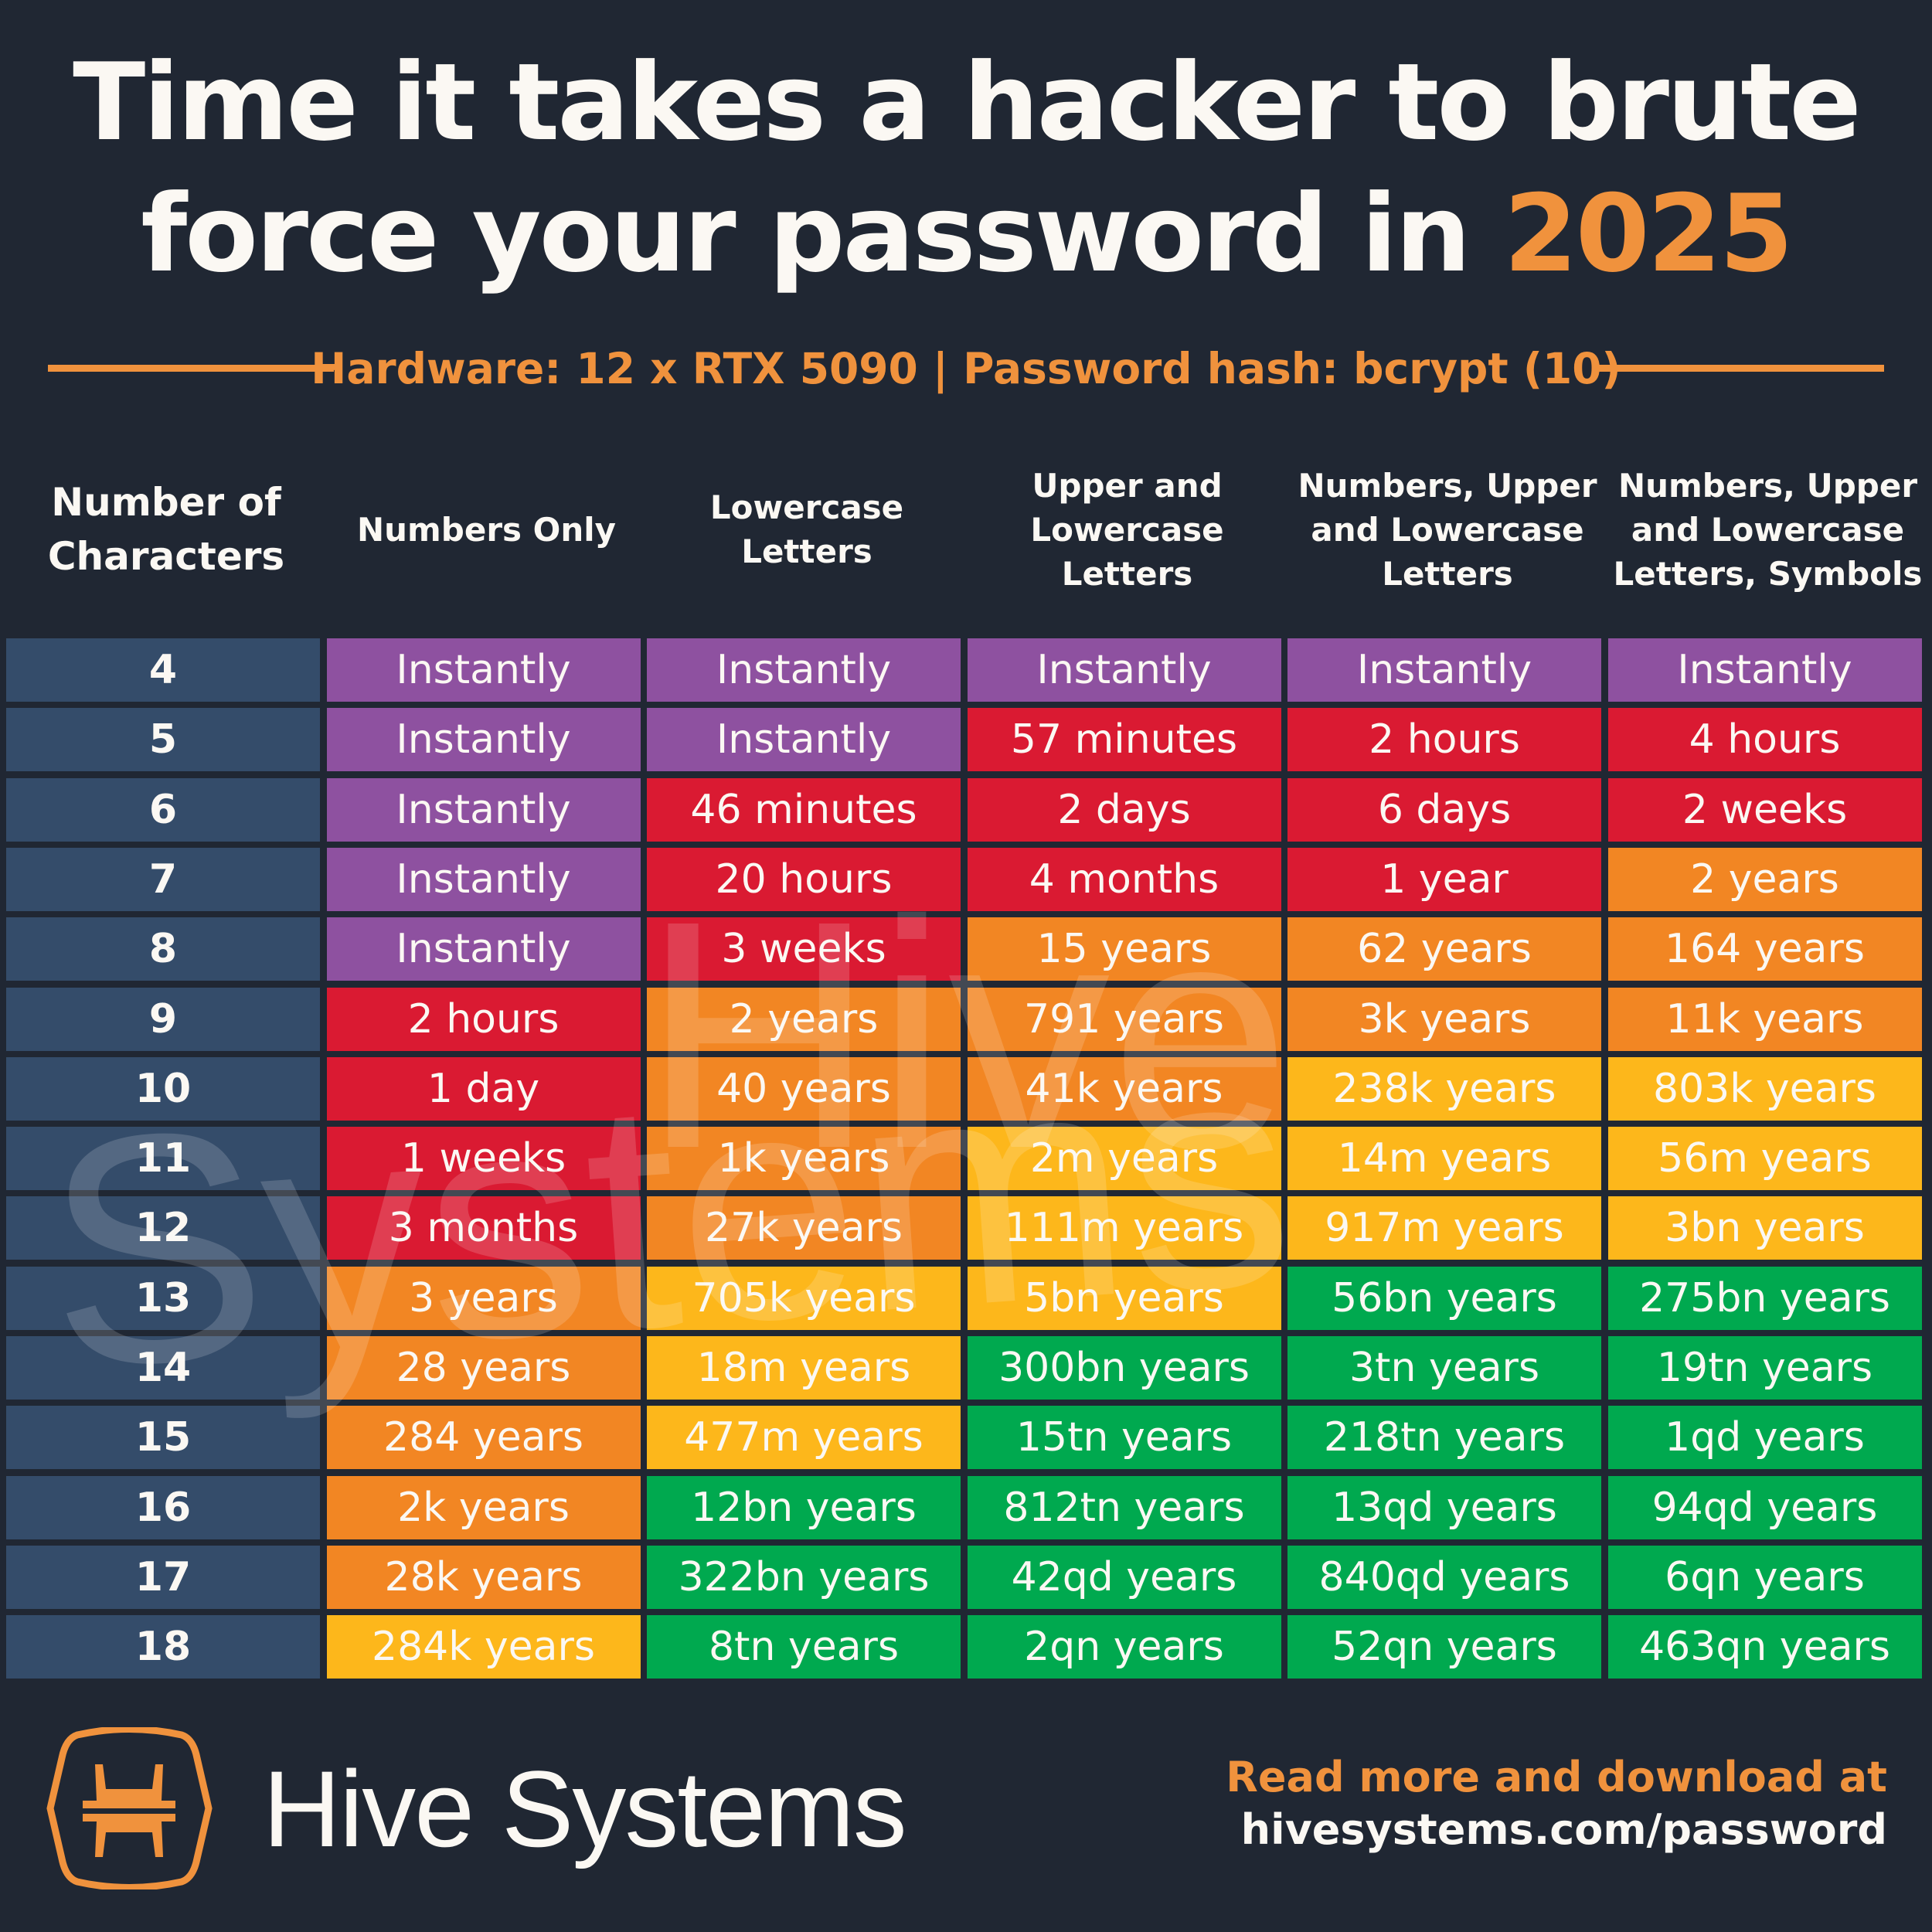 The height and width of the screenshot is (1932, 1932). Describe the element at coordinates (484, 1088) in the screenshot. I see `table-cell: 1 day` at that location.